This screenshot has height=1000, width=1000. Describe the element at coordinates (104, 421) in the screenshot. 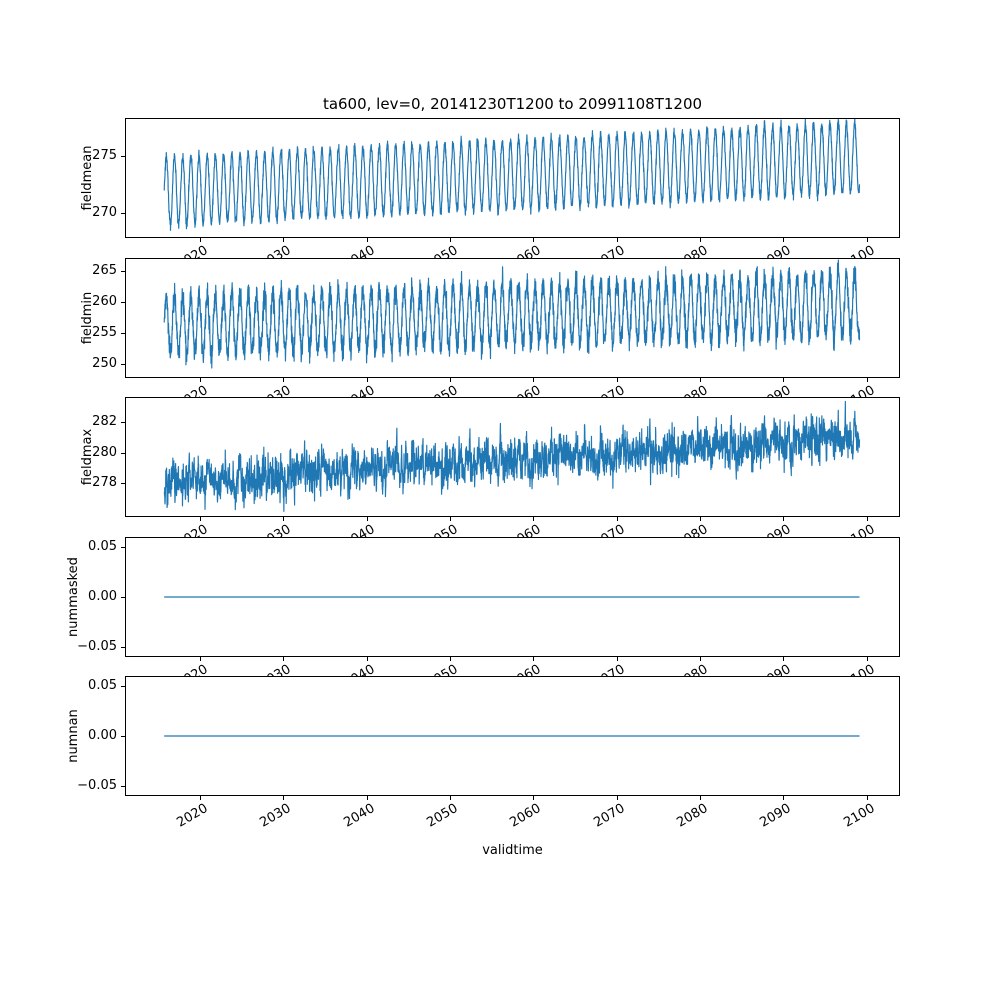

I see `y-tick-label: 282` at that location.